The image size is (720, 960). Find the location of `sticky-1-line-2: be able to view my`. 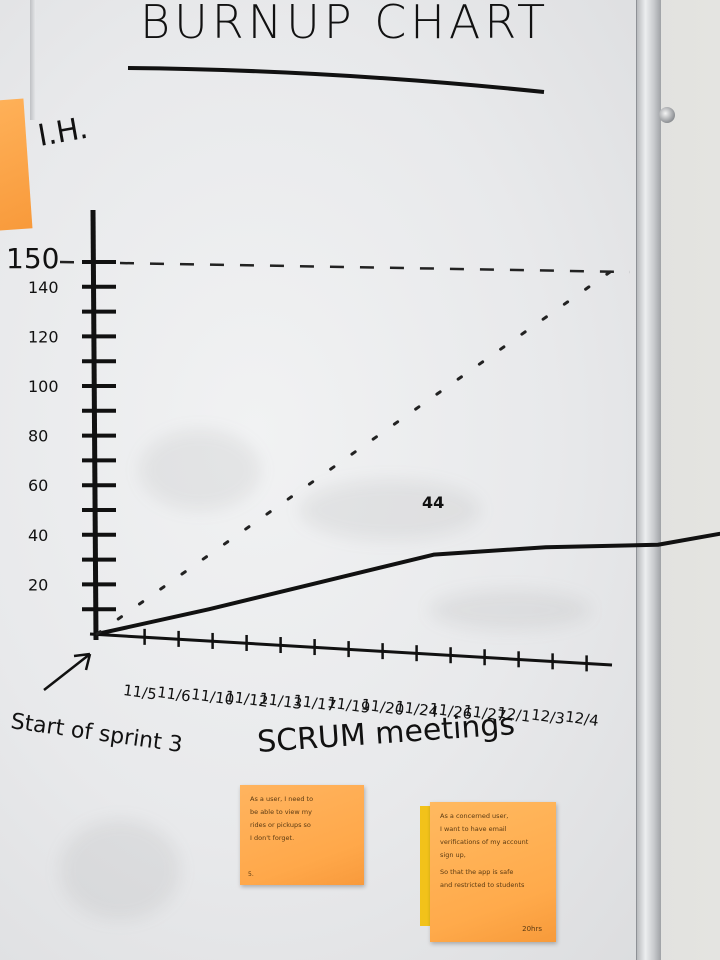

sticky-1-line-2: be able to view my is located at coordinates (281, 812).